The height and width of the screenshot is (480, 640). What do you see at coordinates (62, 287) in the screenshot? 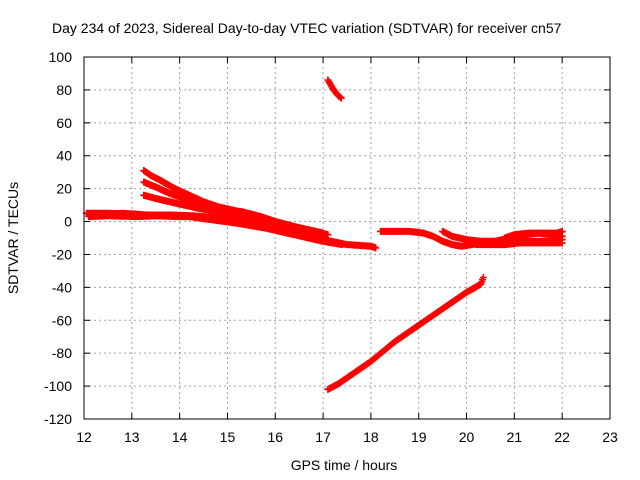
I see `y-tick-label: -40` at bounding box center [62, 287].